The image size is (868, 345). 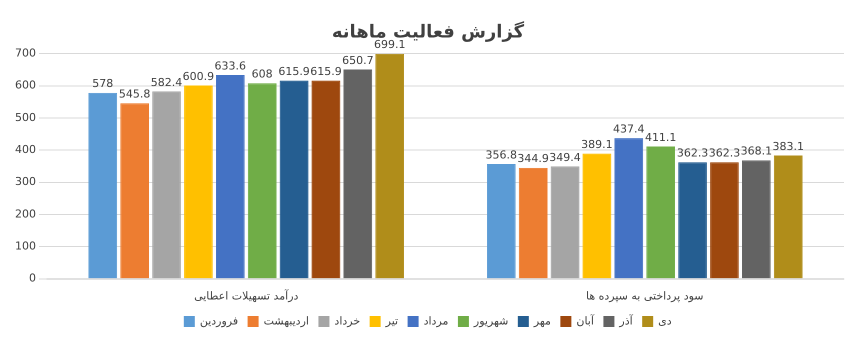 What do you see at coordinates (166, 82) in the screenshot?
I see `data-label: 582.4` at bounding box center [166, 82].